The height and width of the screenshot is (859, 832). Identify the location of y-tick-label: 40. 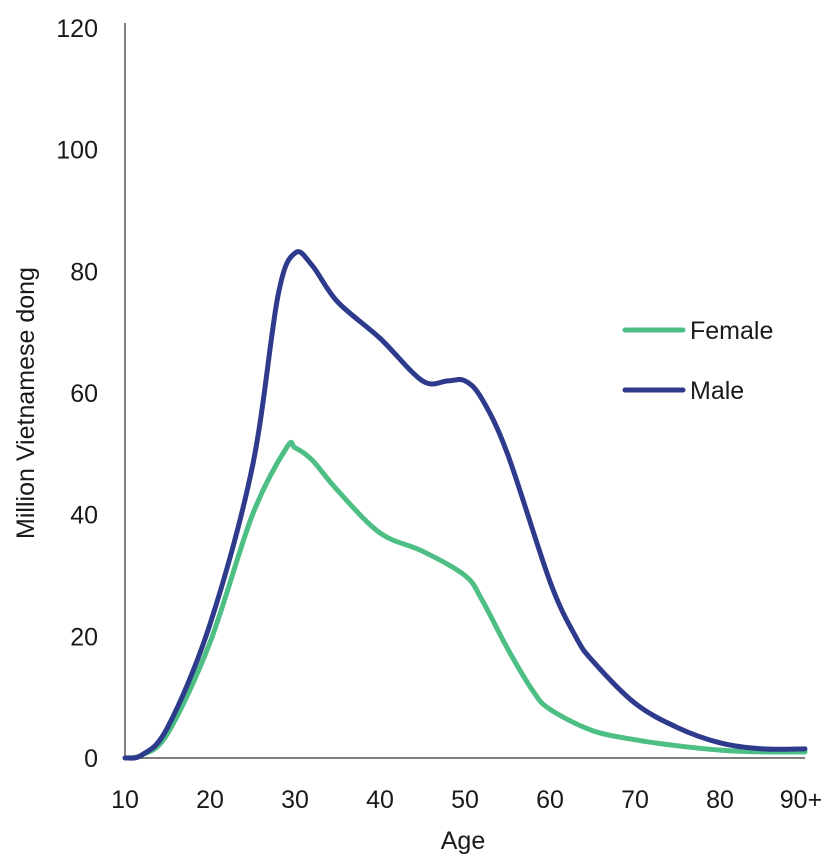
(84, 516).